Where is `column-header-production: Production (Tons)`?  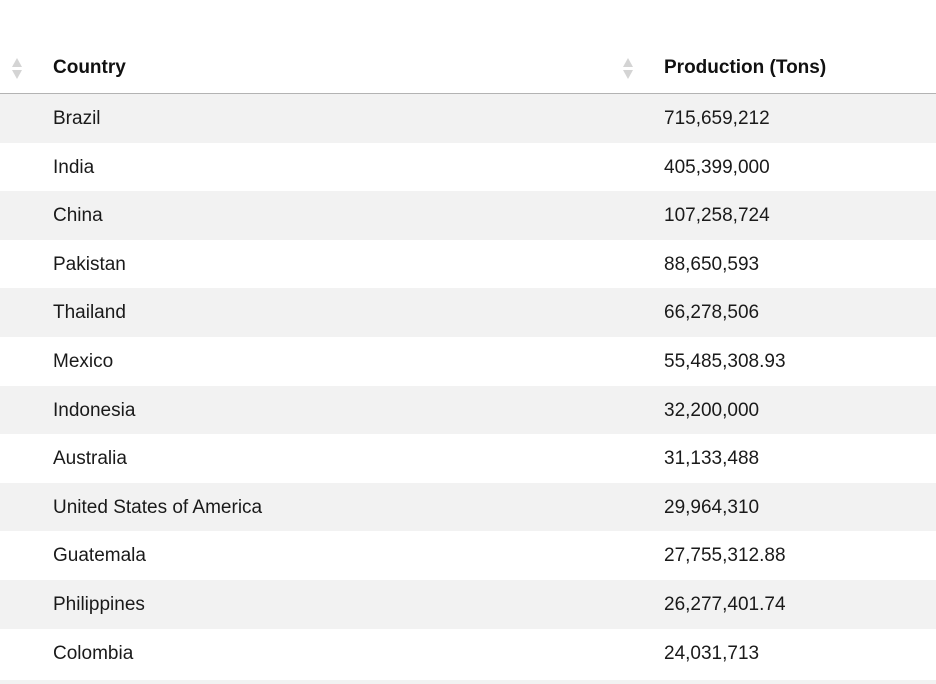
column-header-production: Production (Tons) is located at coordinates (745, 67).